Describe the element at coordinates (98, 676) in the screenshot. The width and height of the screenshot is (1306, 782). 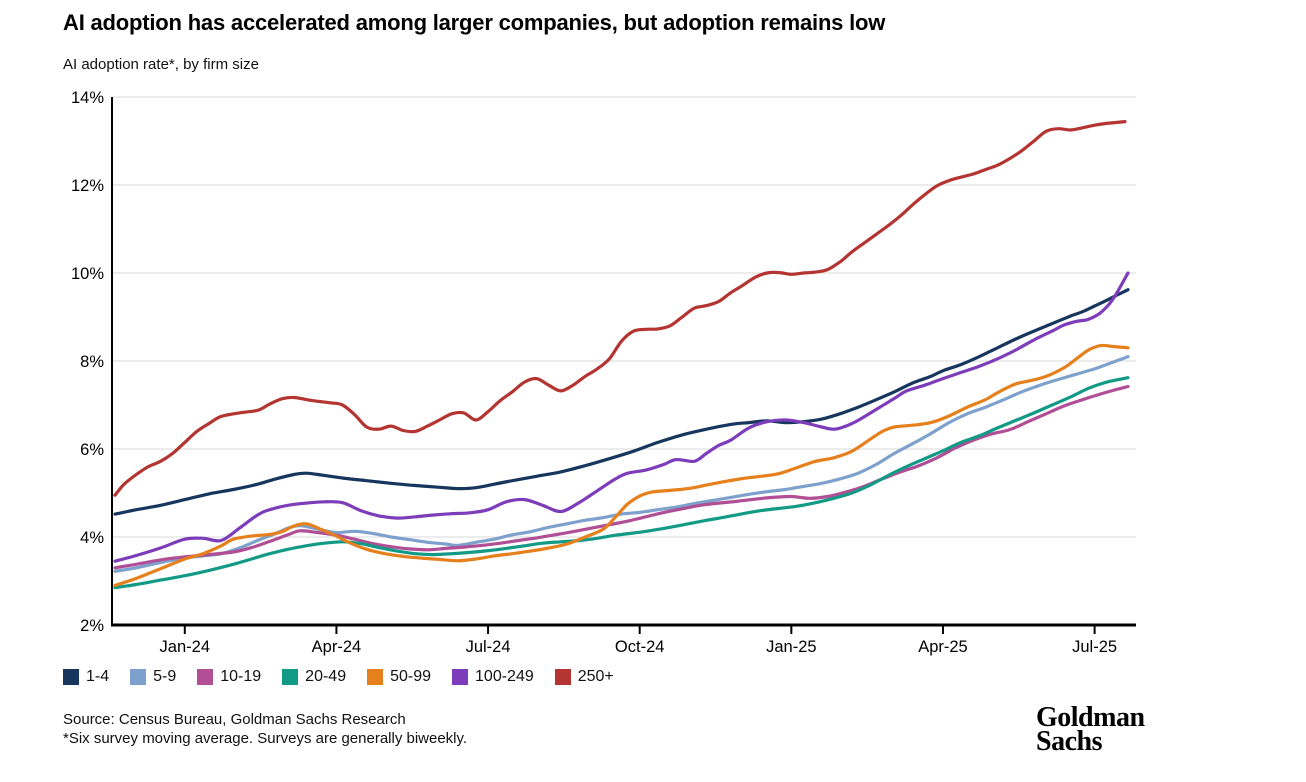
I see `legend-label: 1-4` at that location.